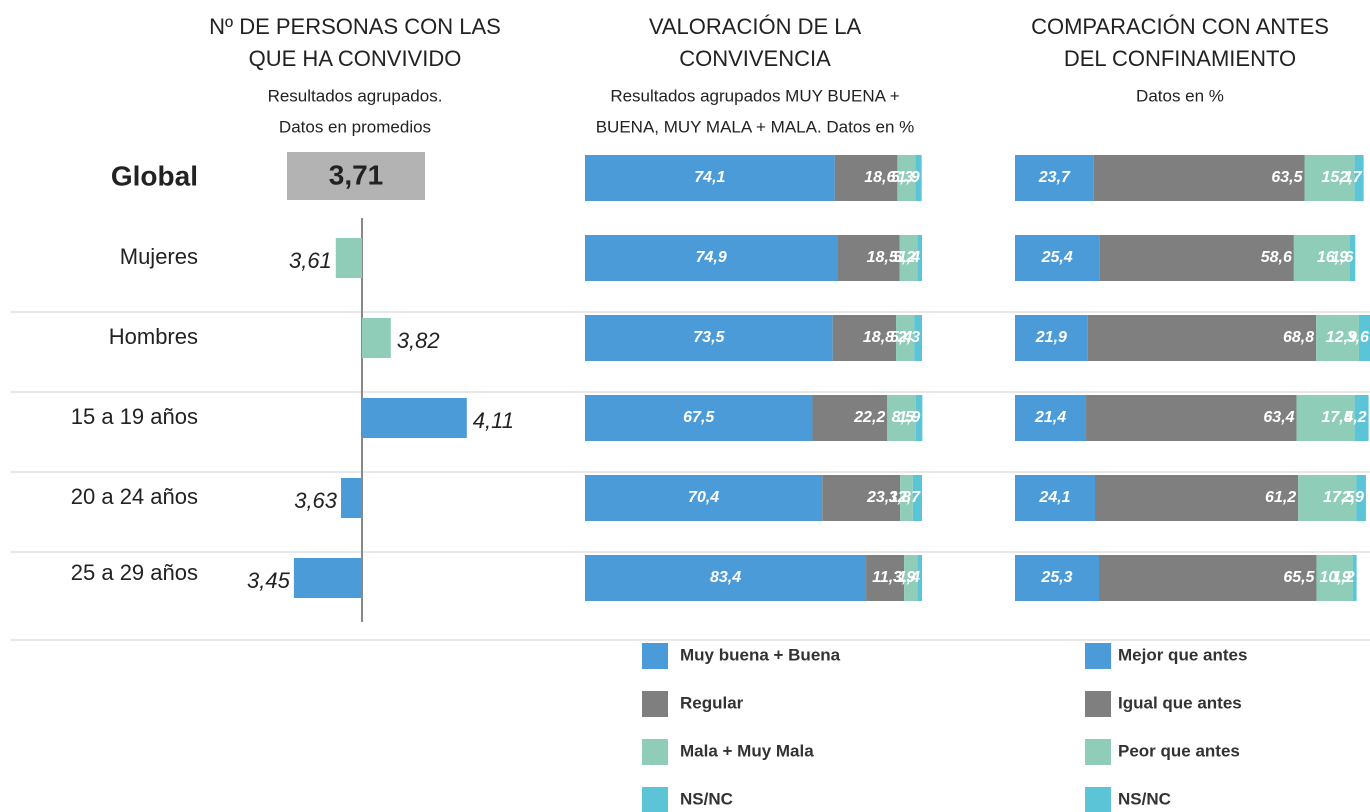  Describe the element at coordinates (1144, 798) in the screenshot. I see `legend-label: NS/NC` at that location.